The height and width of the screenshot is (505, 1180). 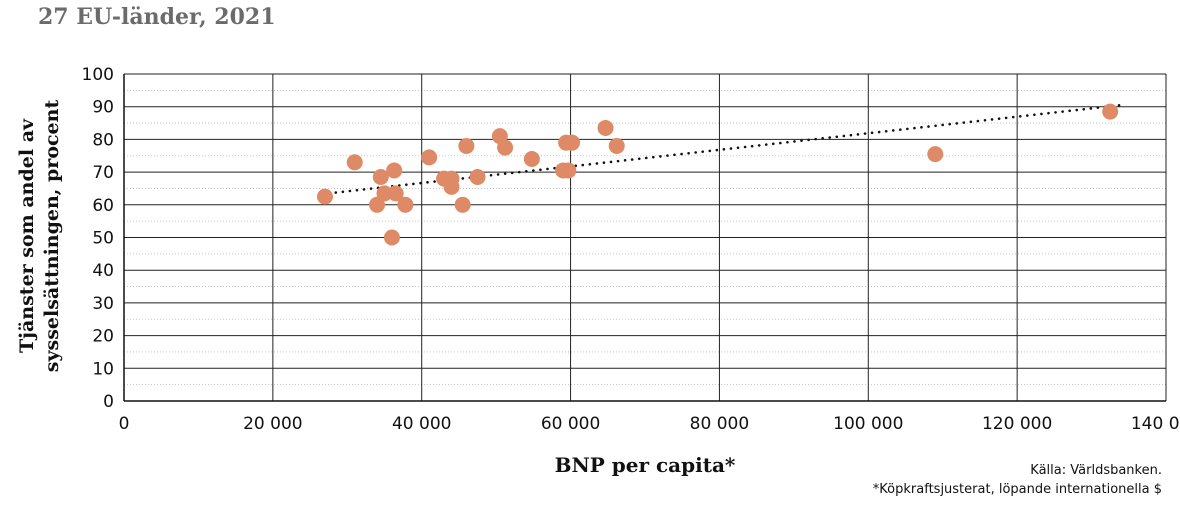 I want to click on x-tick-label: 80 000, so click(x=719, y=424).